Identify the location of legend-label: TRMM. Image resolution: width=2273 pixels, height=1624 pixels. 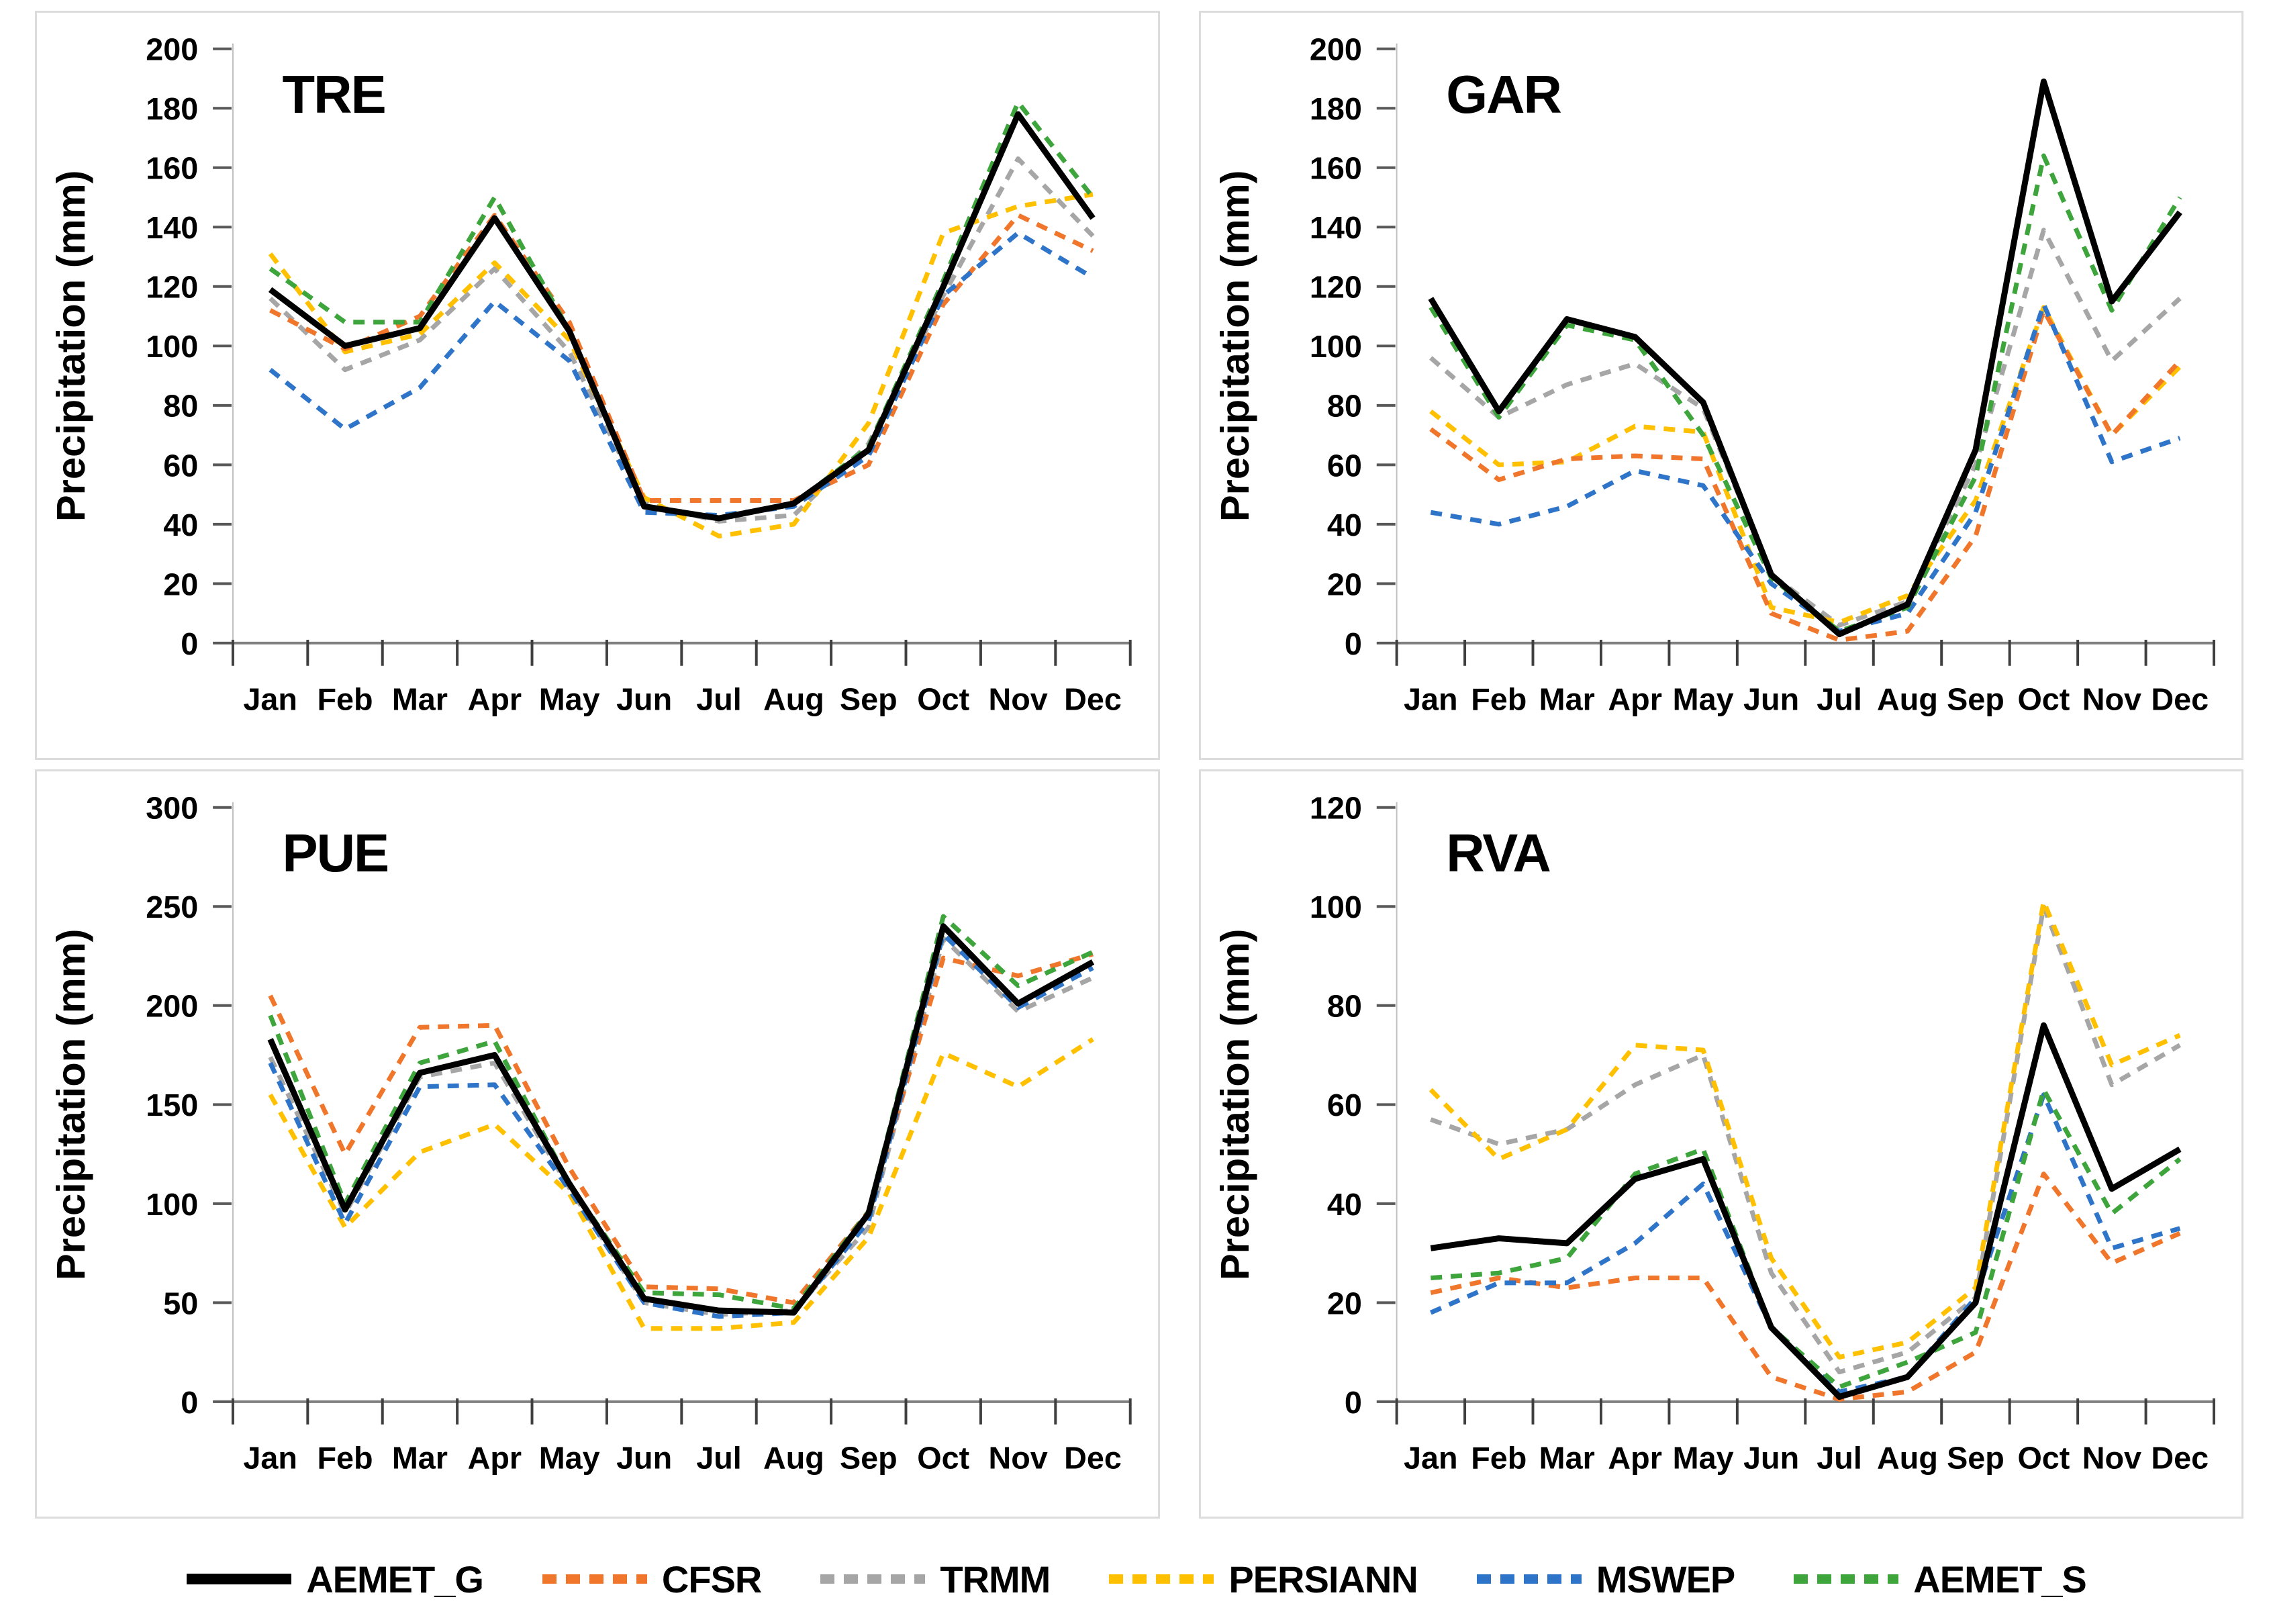
(995, 1579).